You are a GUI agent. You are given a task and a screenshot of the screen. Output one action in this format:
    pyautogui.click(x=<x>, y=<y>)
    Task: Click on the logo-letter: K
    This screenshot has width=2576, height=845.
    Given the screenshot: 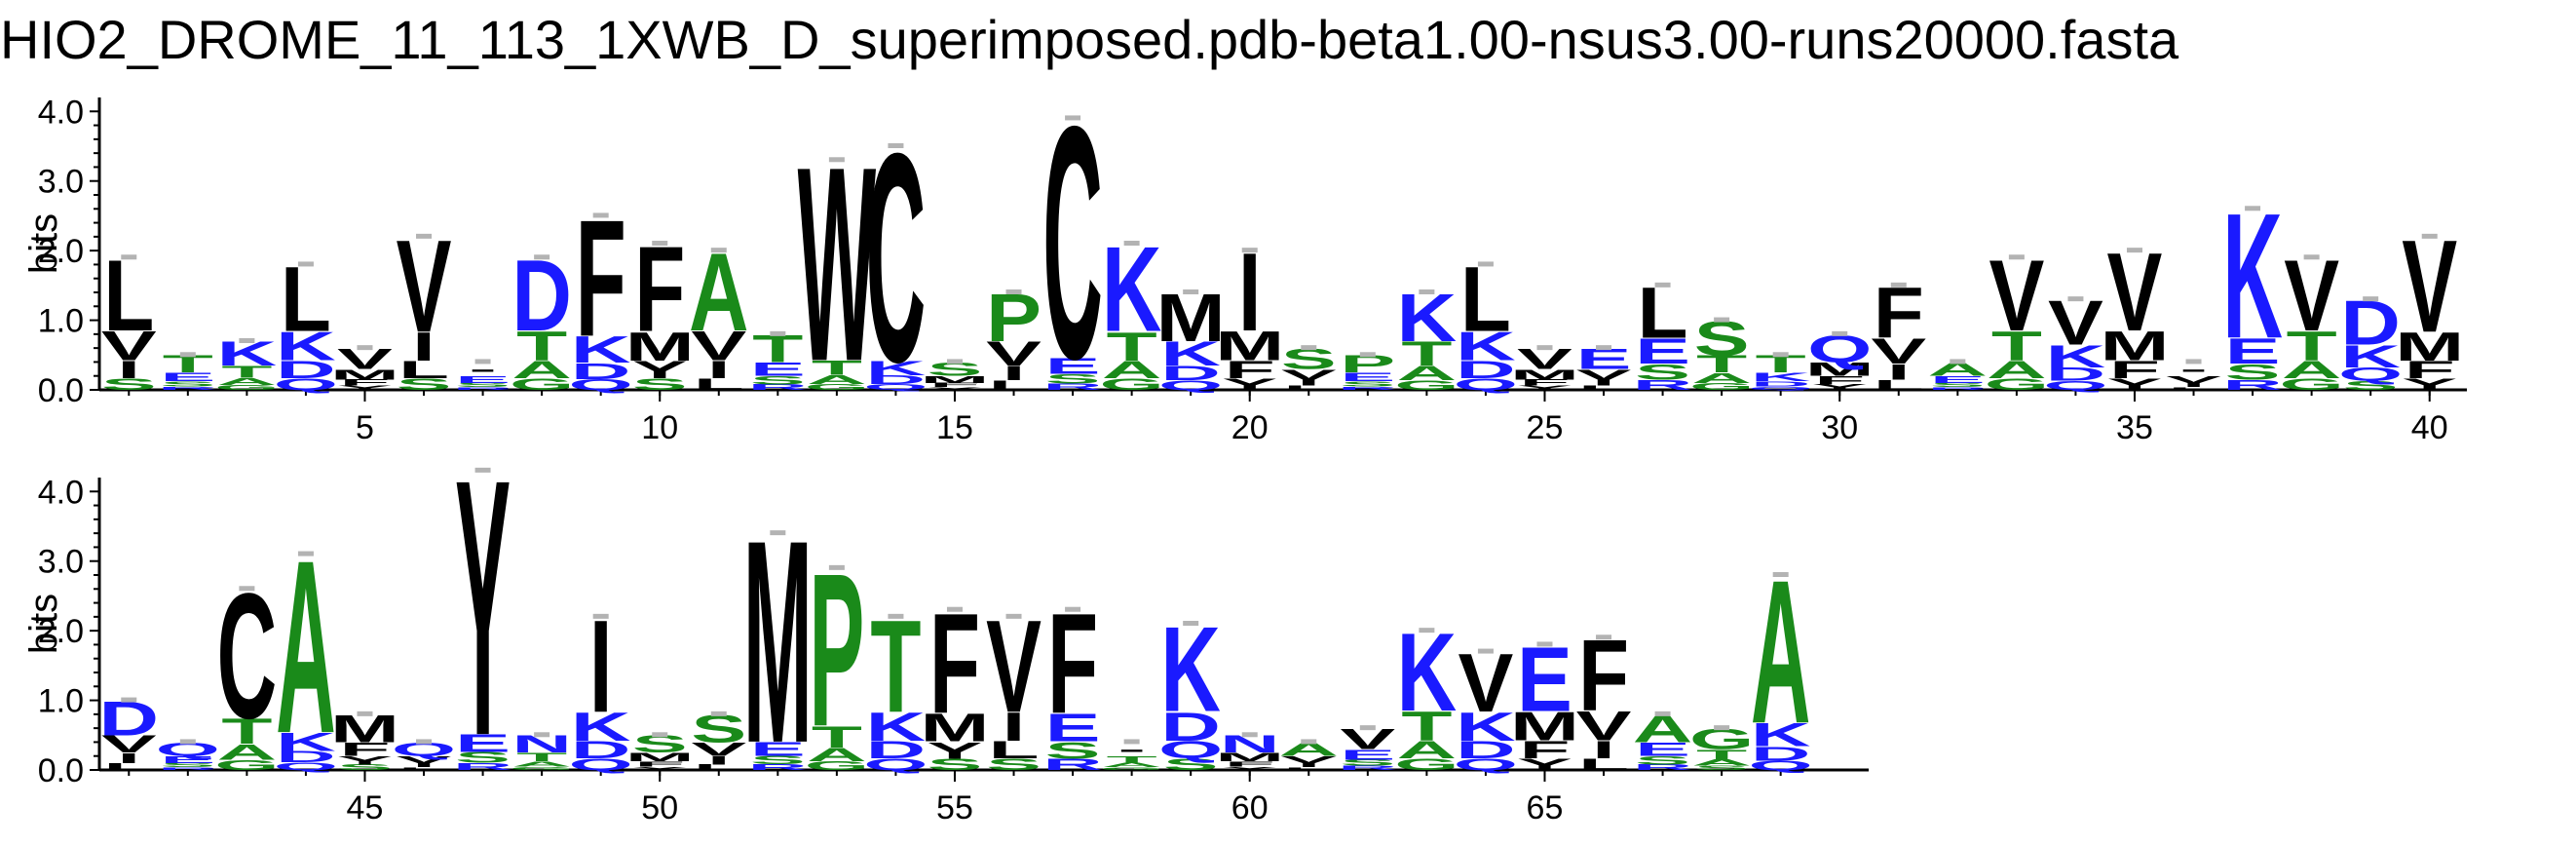 What is the action you would take?
    pyautogui.click(x=1486, y=346)
    